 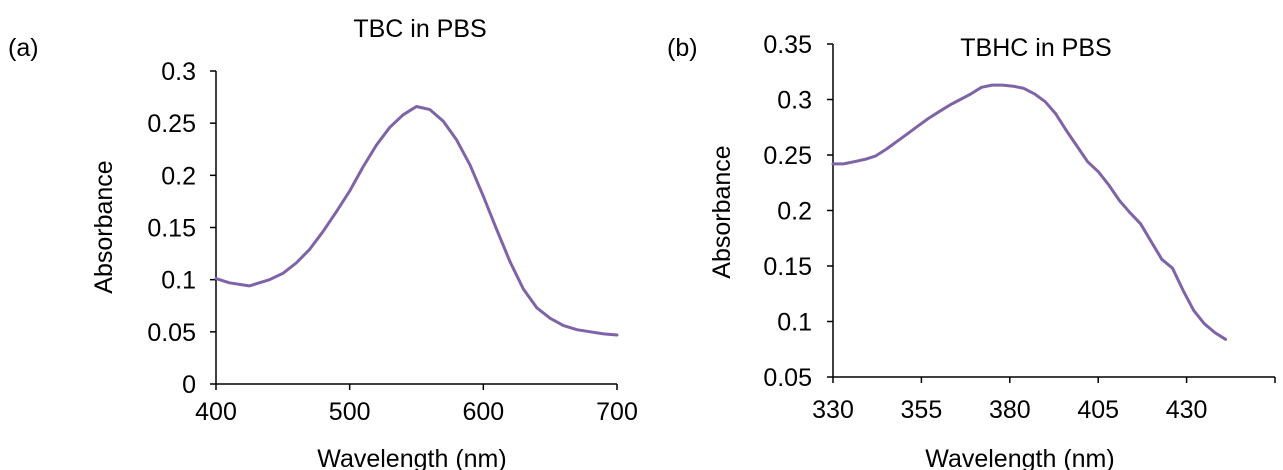 What do you see at coordinates (922, 410) in the screenshot?
I see `x-tick-label-b: 355` at bounding box center [922, 410].